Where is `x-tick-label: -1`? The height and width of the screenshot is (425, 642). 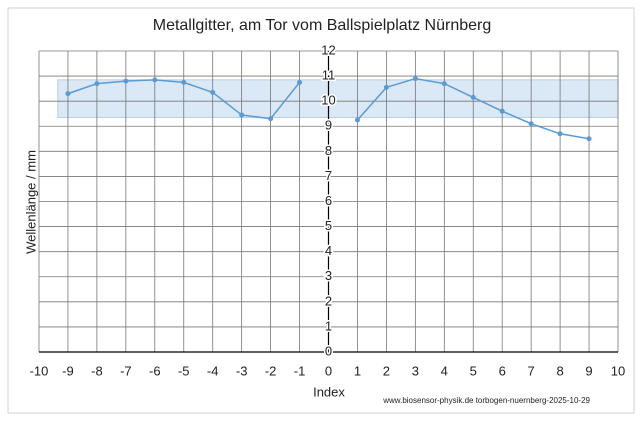 x-tick-label: -1 is located at coordinates (300, 370).